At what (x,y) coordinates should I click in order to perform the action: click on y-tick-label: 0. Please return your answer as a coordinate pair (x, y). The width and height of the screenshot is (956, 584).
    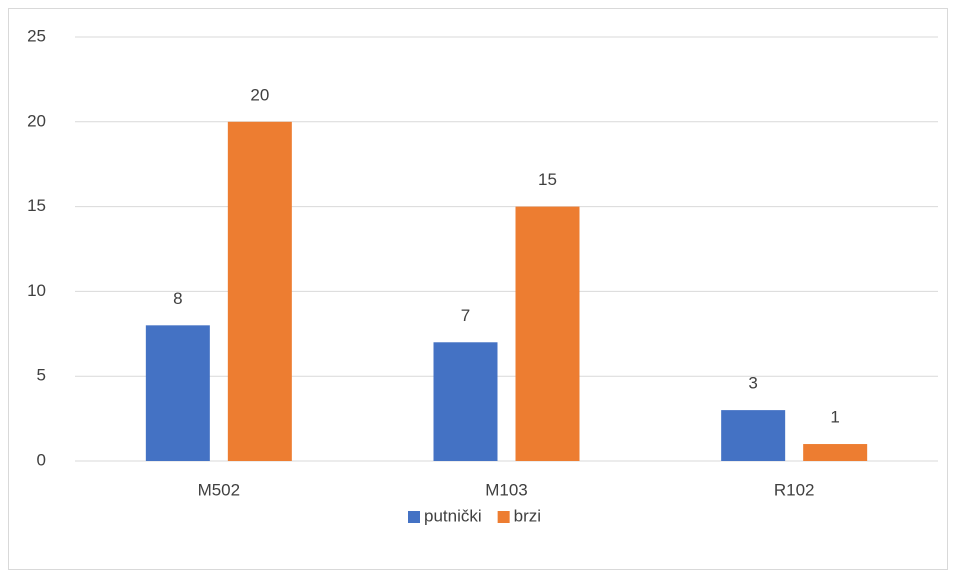
    Looking at the image, I should click on (41, 459).